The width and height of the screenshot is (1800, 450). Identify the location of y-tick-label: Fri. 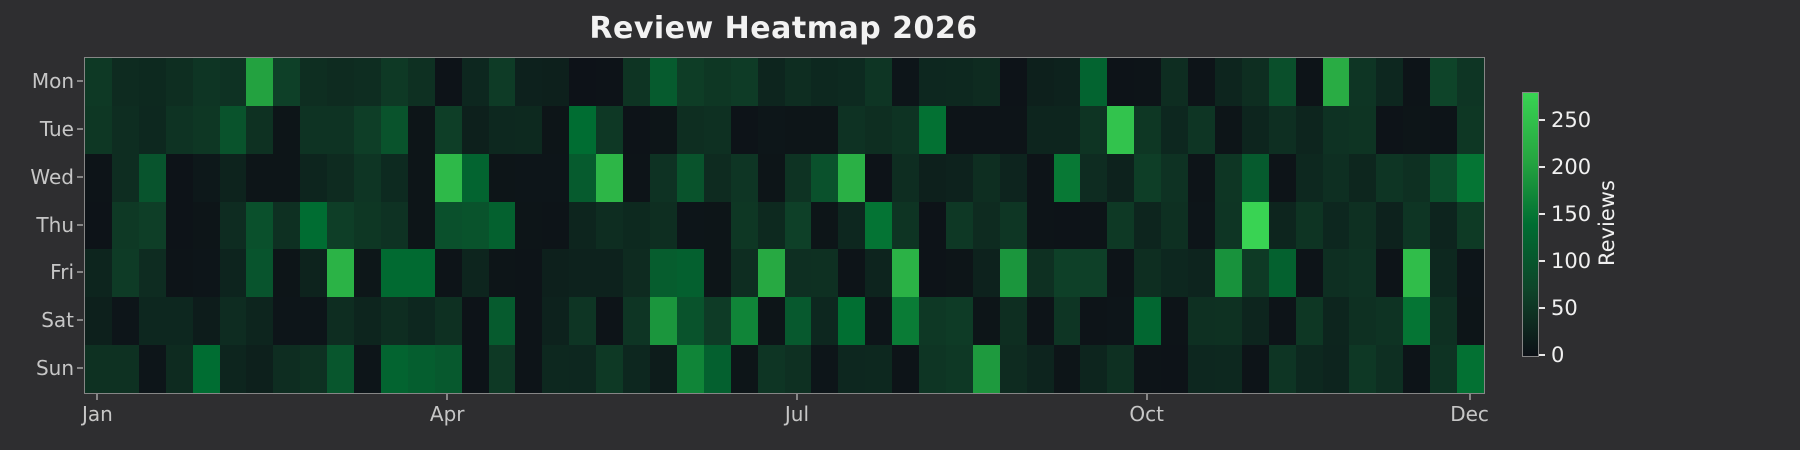
(62, 272).